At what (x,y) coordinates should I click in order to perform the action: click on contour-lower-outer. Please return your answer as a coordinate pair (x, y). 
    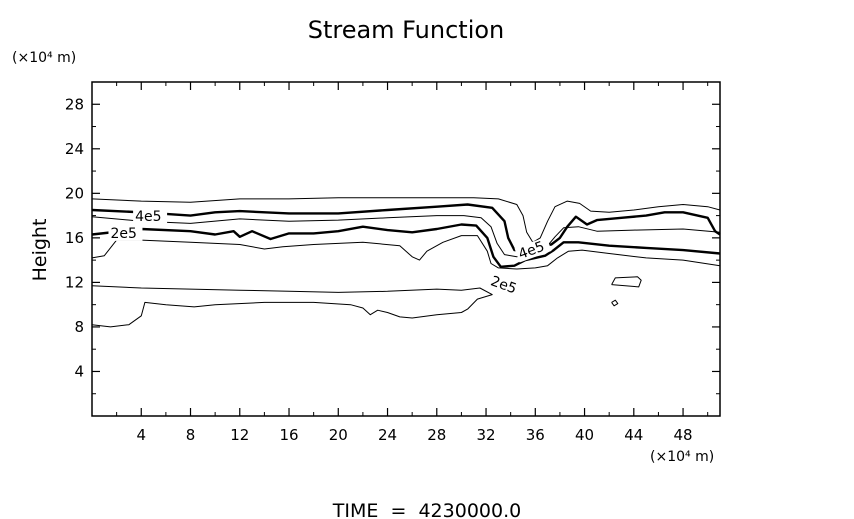
    Looking at the image, I should click on (406, 252).